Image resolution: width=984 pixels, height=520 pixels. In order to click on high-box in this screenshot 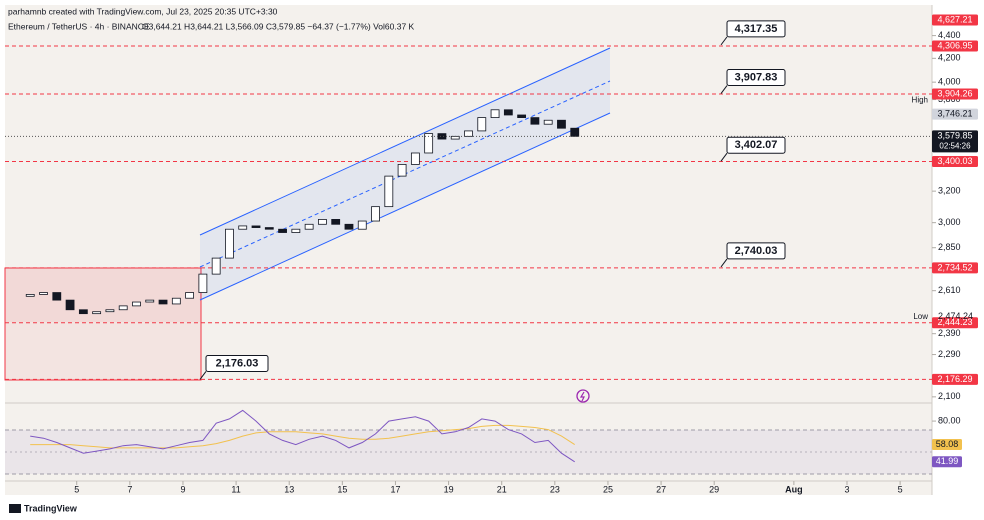, I will do `click(955, 114)`.